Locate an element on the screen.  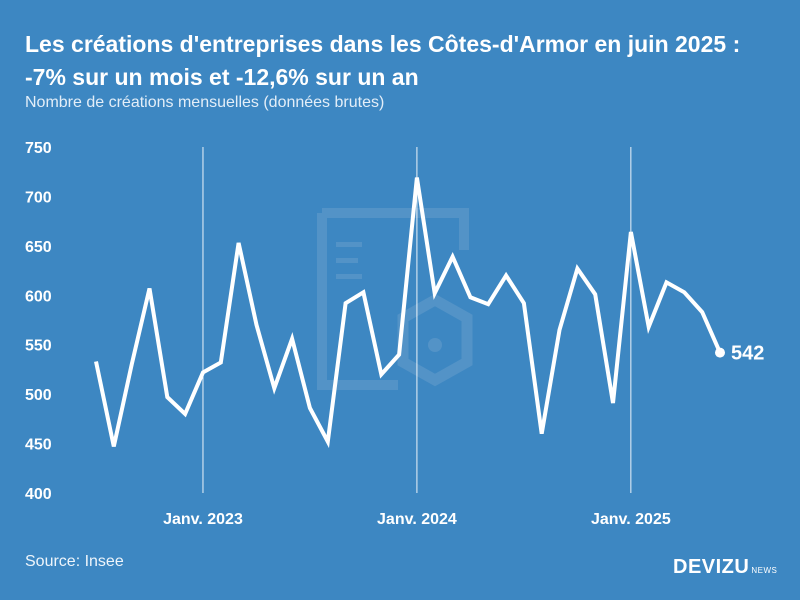
y-tick-label: 600 is located at coordinates (38, 296).